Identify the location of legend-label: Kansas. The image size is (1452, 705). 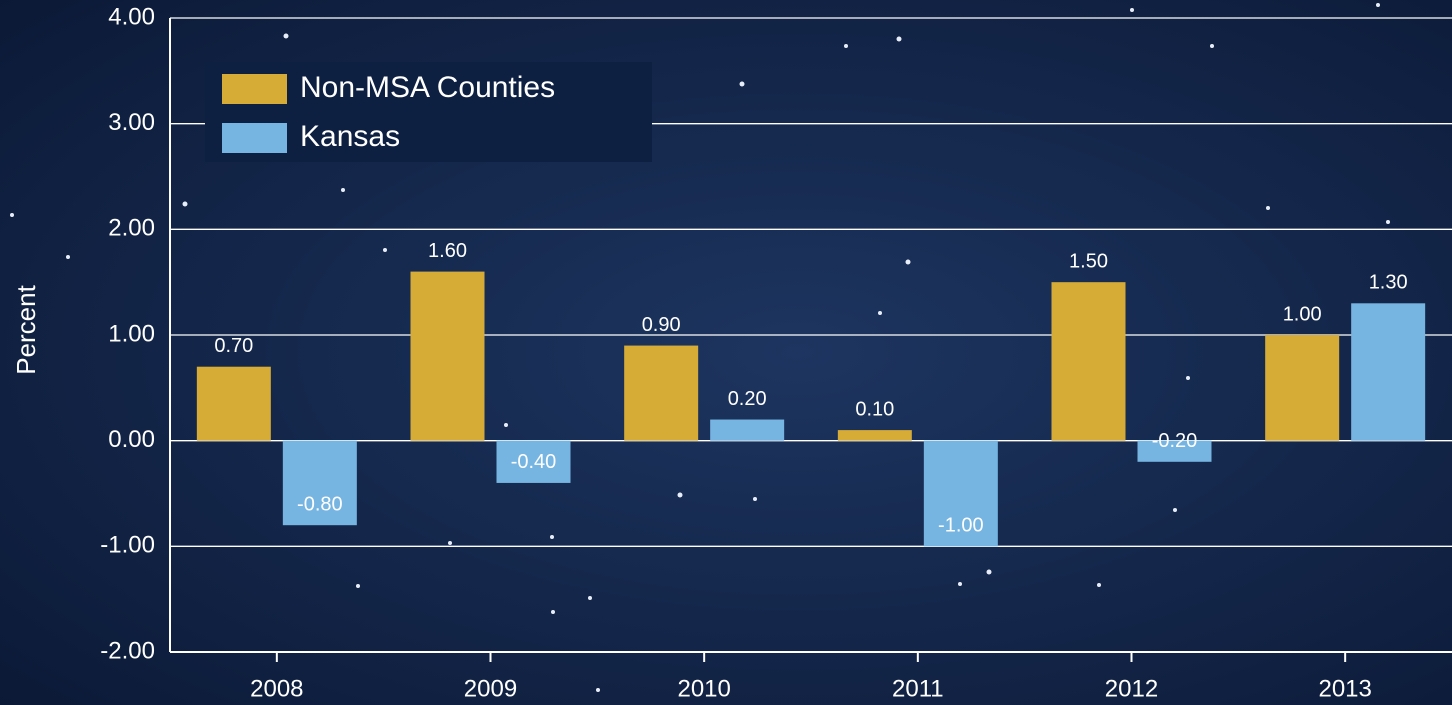
(350, 136).